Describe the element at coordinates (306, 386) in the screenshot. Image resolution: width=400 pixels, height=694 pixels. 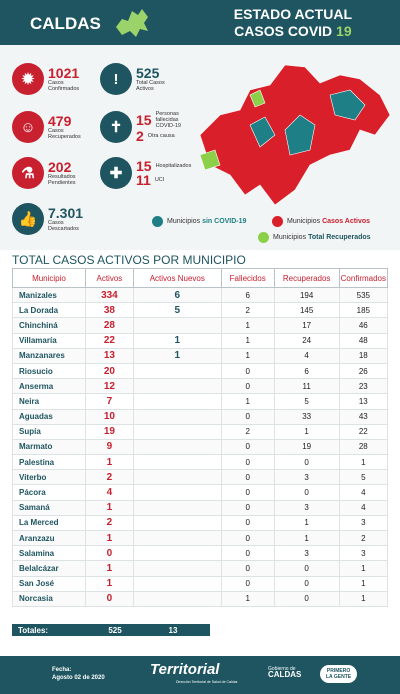
I see `cell-recuperados: 11` at that location.